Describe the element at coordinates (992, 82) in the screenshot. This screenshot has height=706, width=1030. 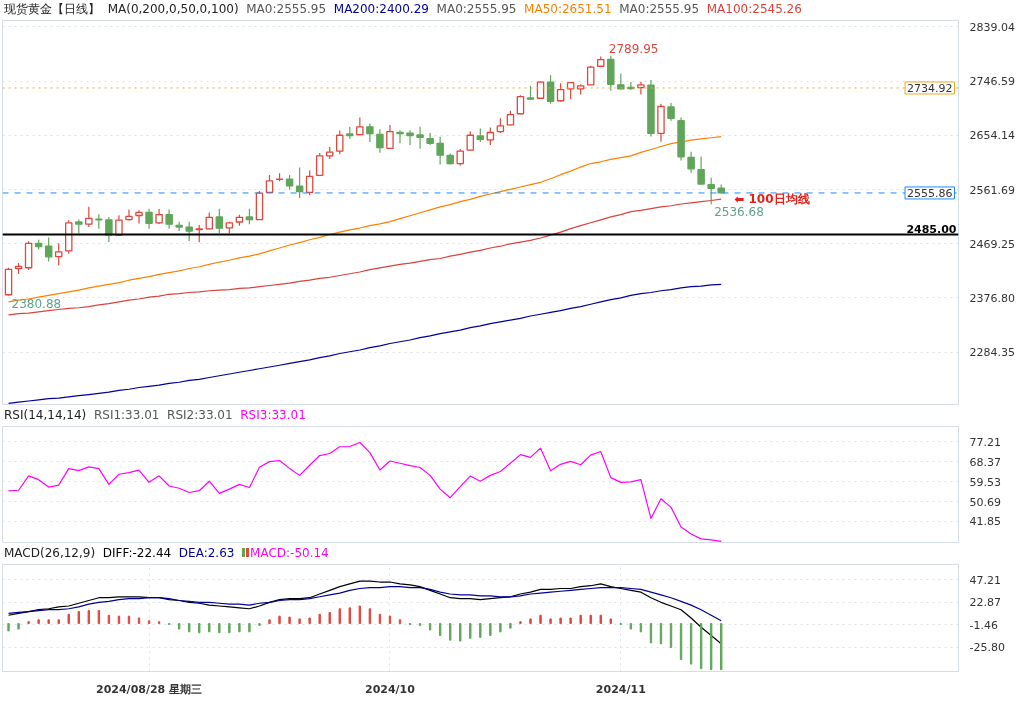
I see `y-tick-label: 2746.59` at that location.